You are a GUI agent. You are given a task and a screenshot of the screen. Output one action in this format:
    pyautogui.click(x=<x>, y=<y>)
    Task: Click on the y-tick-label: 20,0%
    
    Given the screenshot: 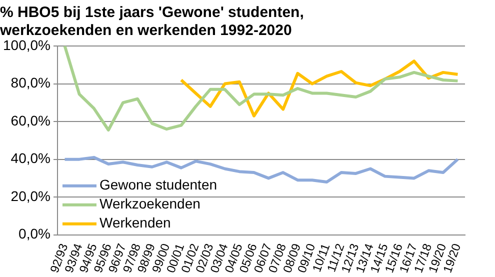 What is the action you would take?
    pyautogui.click(x=30, y=196)
    